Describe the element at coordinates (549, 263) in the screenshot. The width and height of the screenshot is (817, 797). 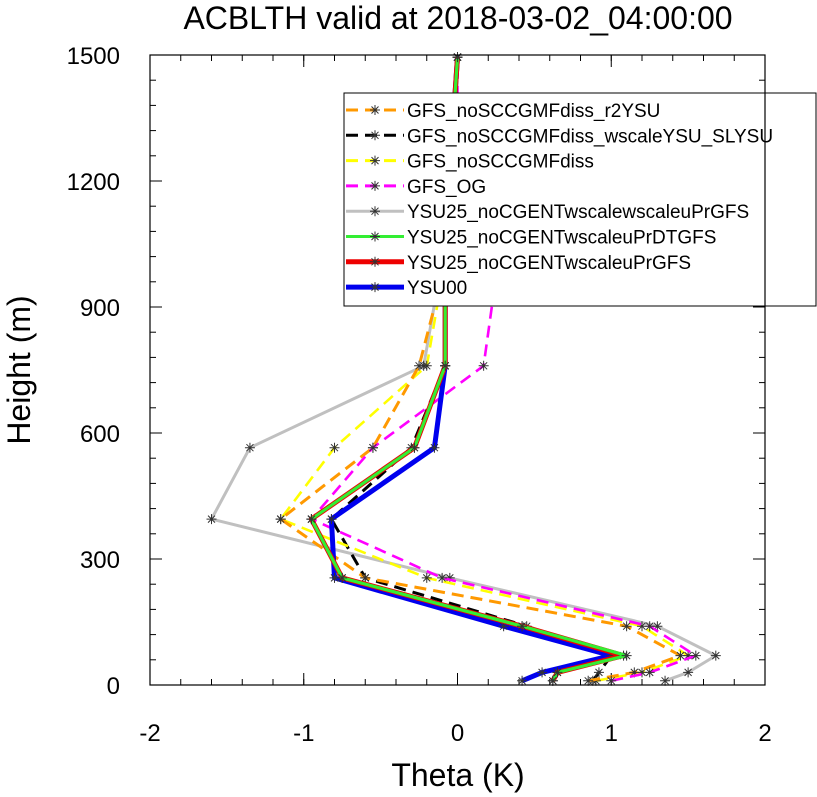
I see `legend-label: YSU25_noCGENTwscaleuPrGFS` at that location.